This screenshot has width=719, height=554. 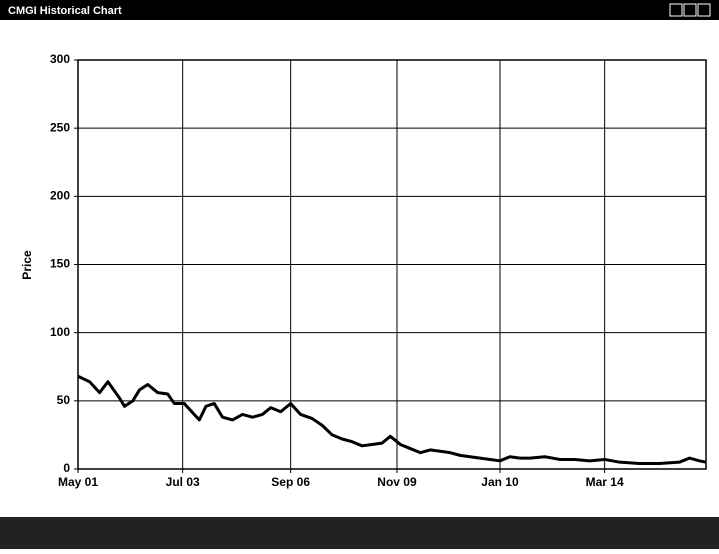 What do you see at coordinates (60, 59) in the screenshot?
I see `y-tick-label: 300` at bounding box center [60, 59].